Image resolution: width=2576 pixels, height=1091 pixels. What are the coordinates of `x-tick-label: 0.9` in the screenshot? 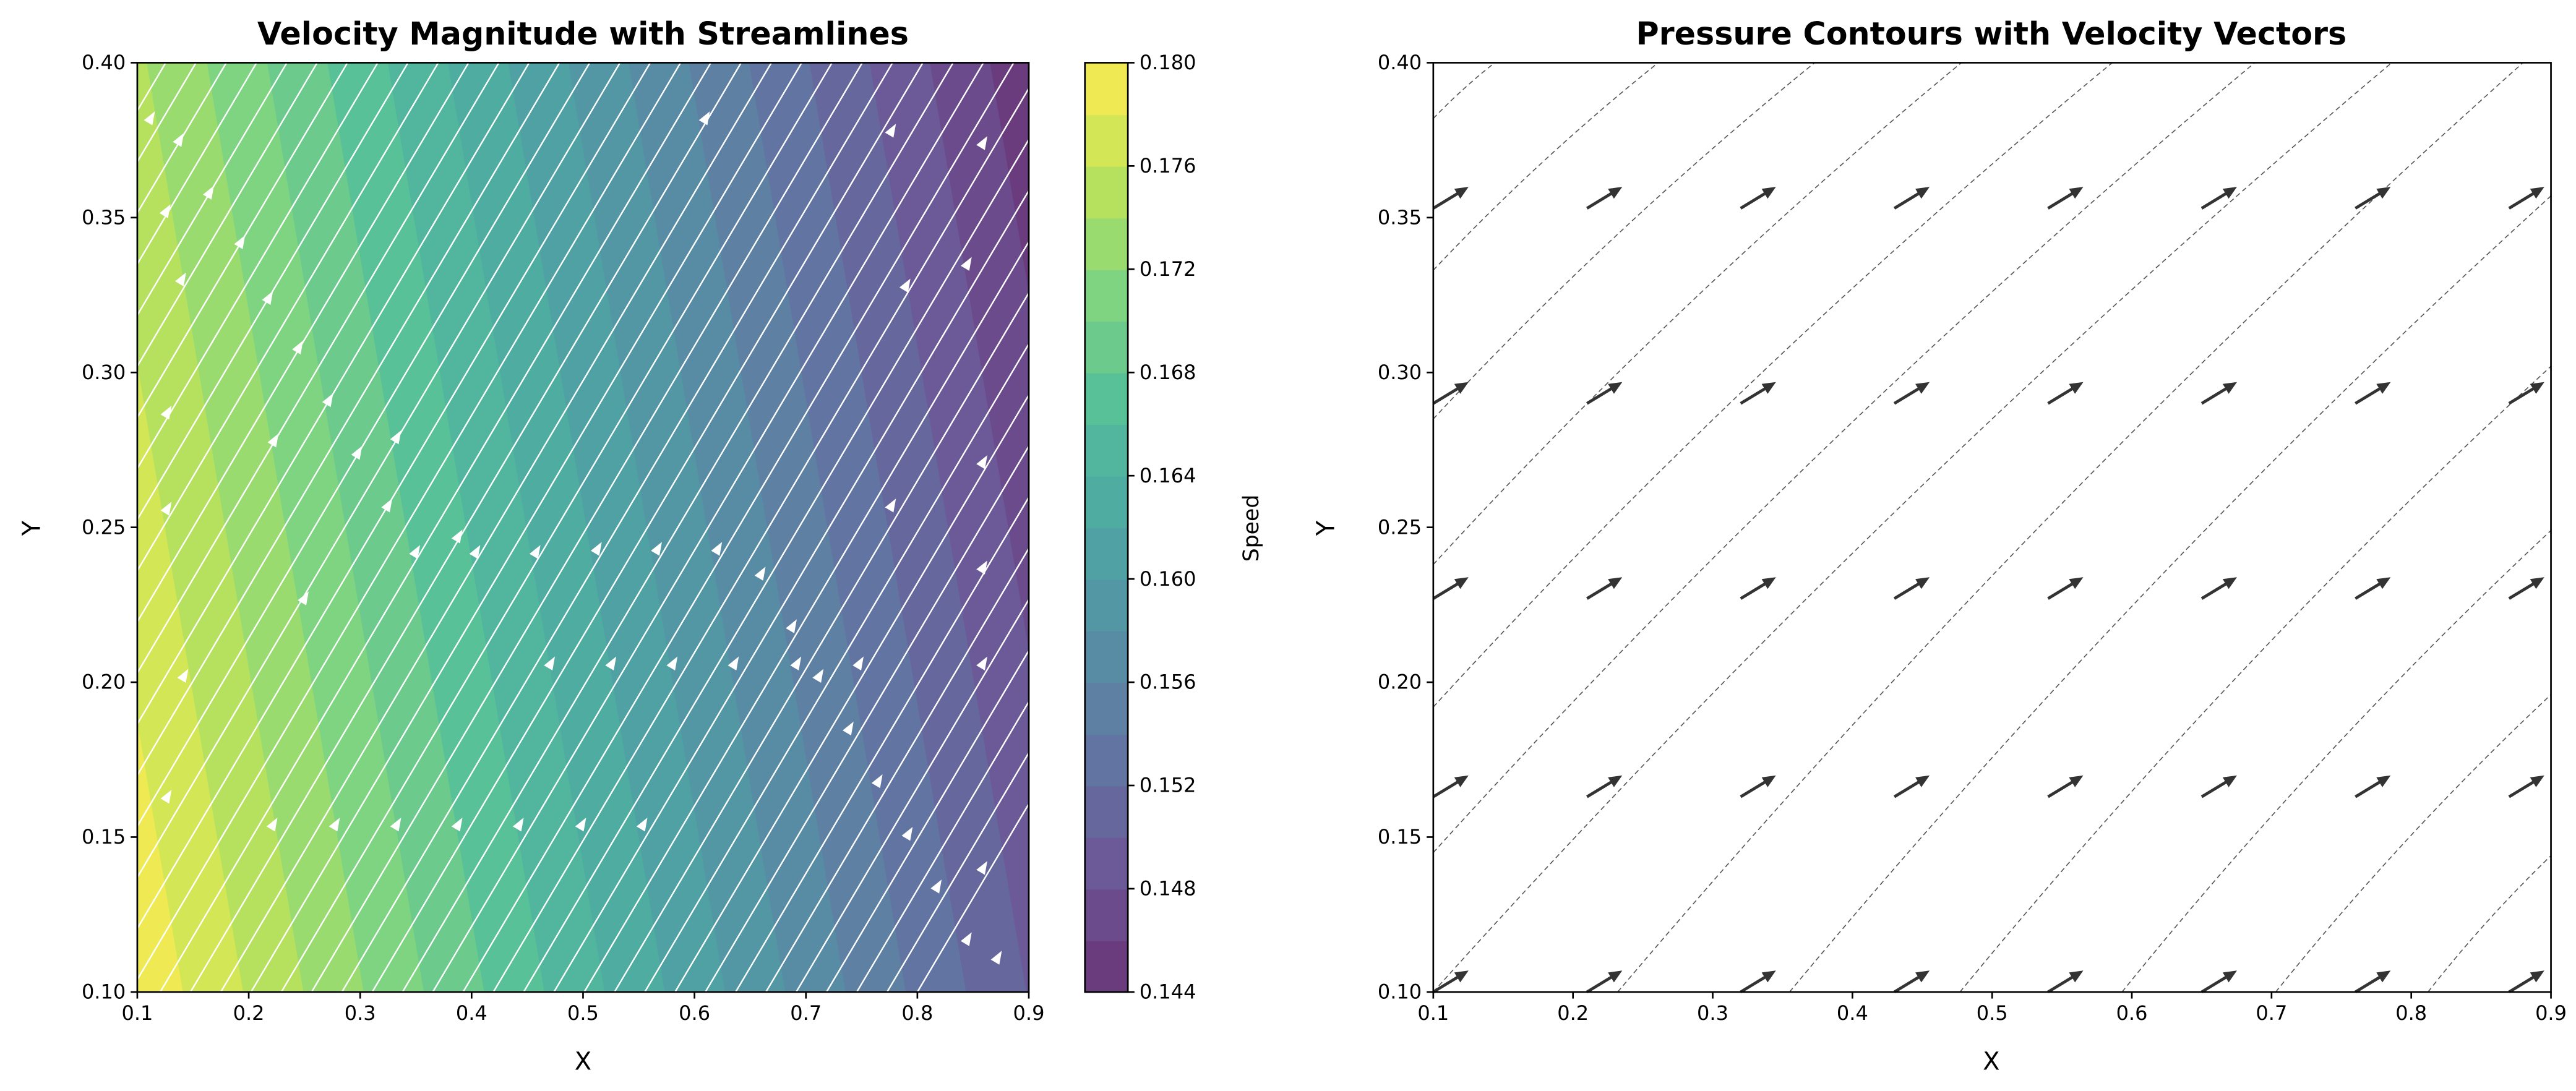 It's located at (1029, 1013).